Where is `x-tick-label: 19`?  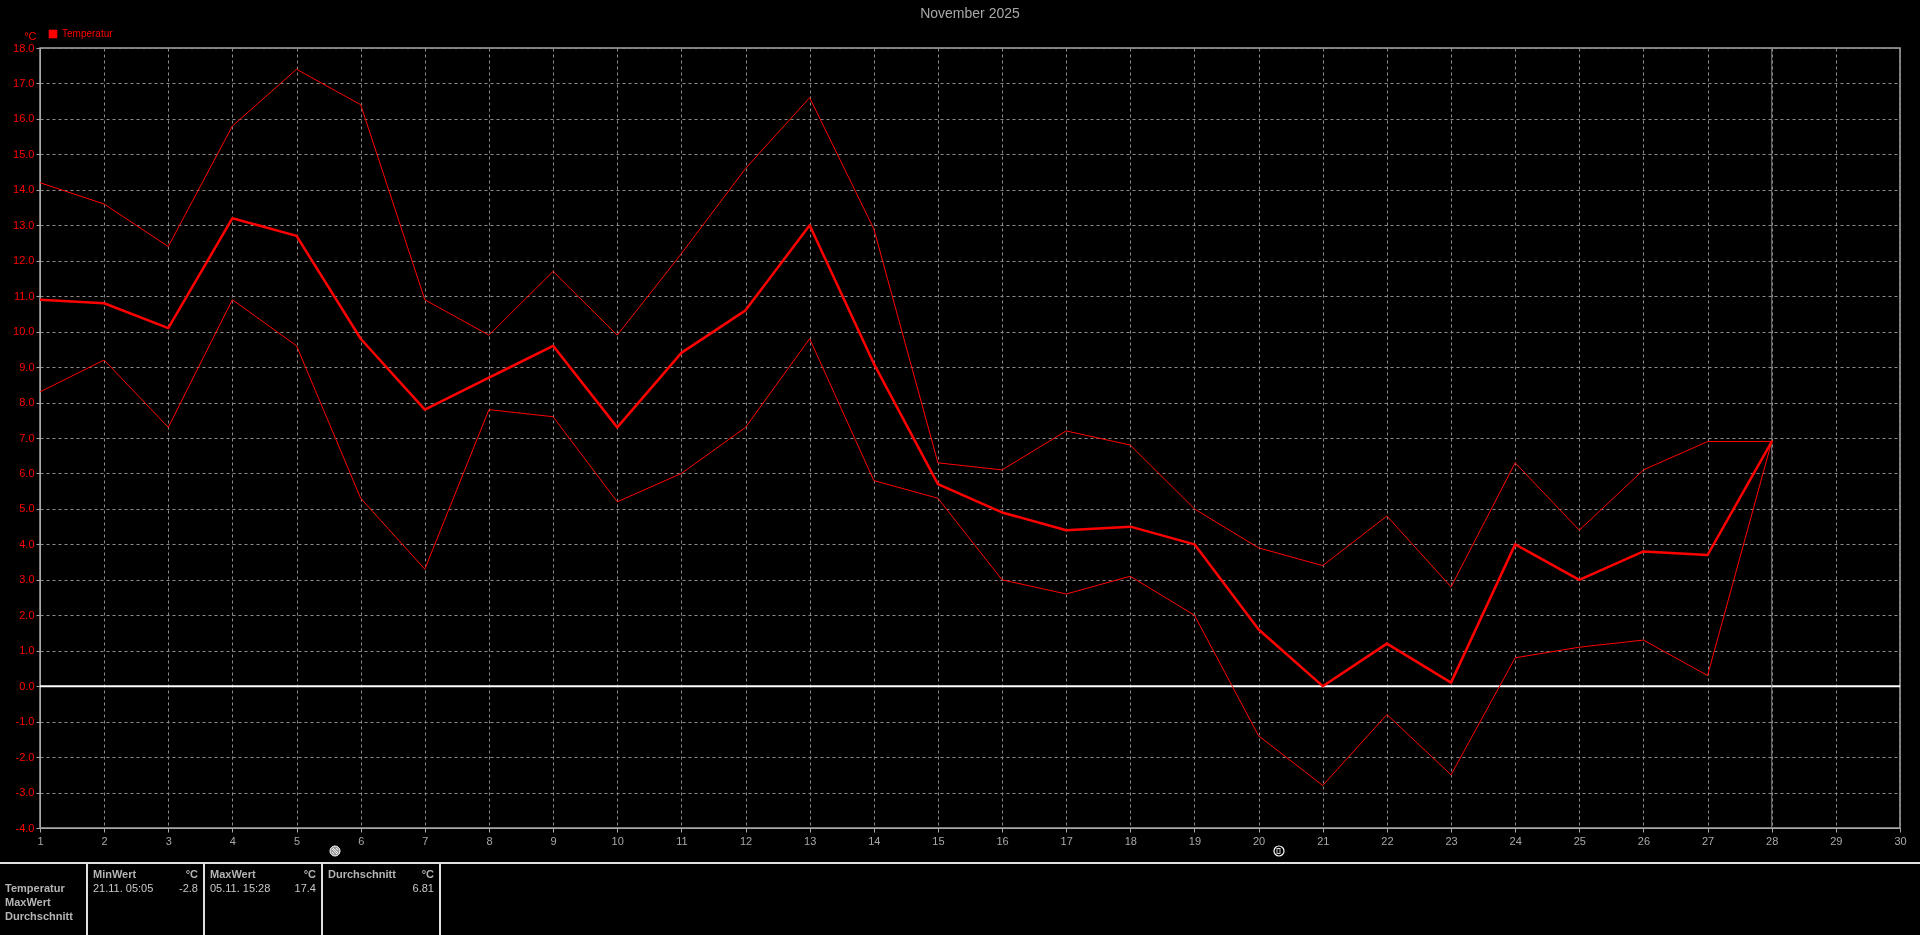 x-tick-label: 19 is located at coordinates (1195, 840).